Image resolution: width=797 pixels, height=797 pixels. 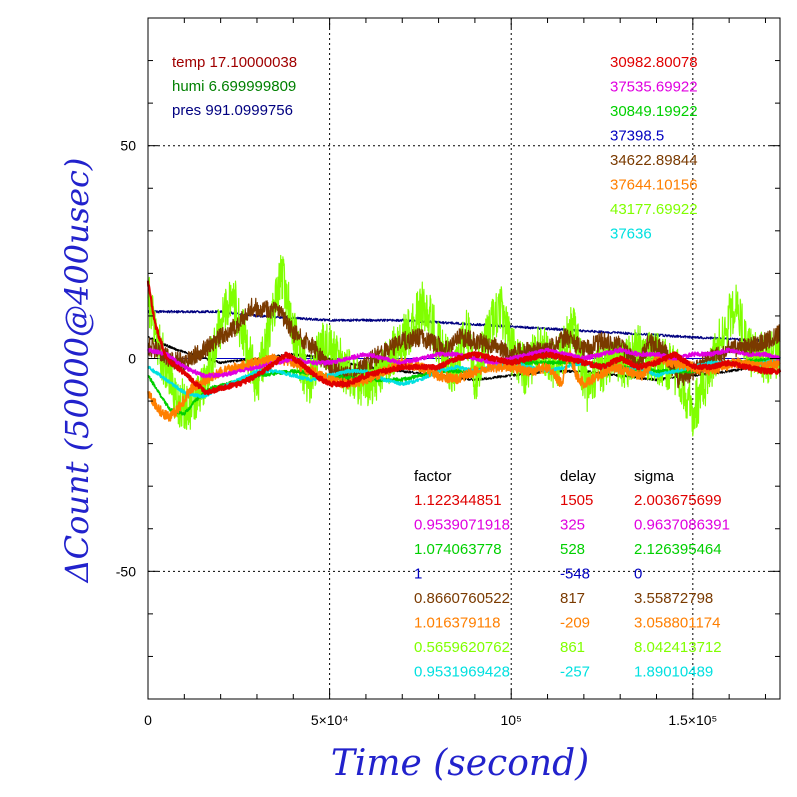 What do you see at coordinates (128, 146) in the screenshot?
I see `y-tick-label: 50` at bounding box center [128, 146].